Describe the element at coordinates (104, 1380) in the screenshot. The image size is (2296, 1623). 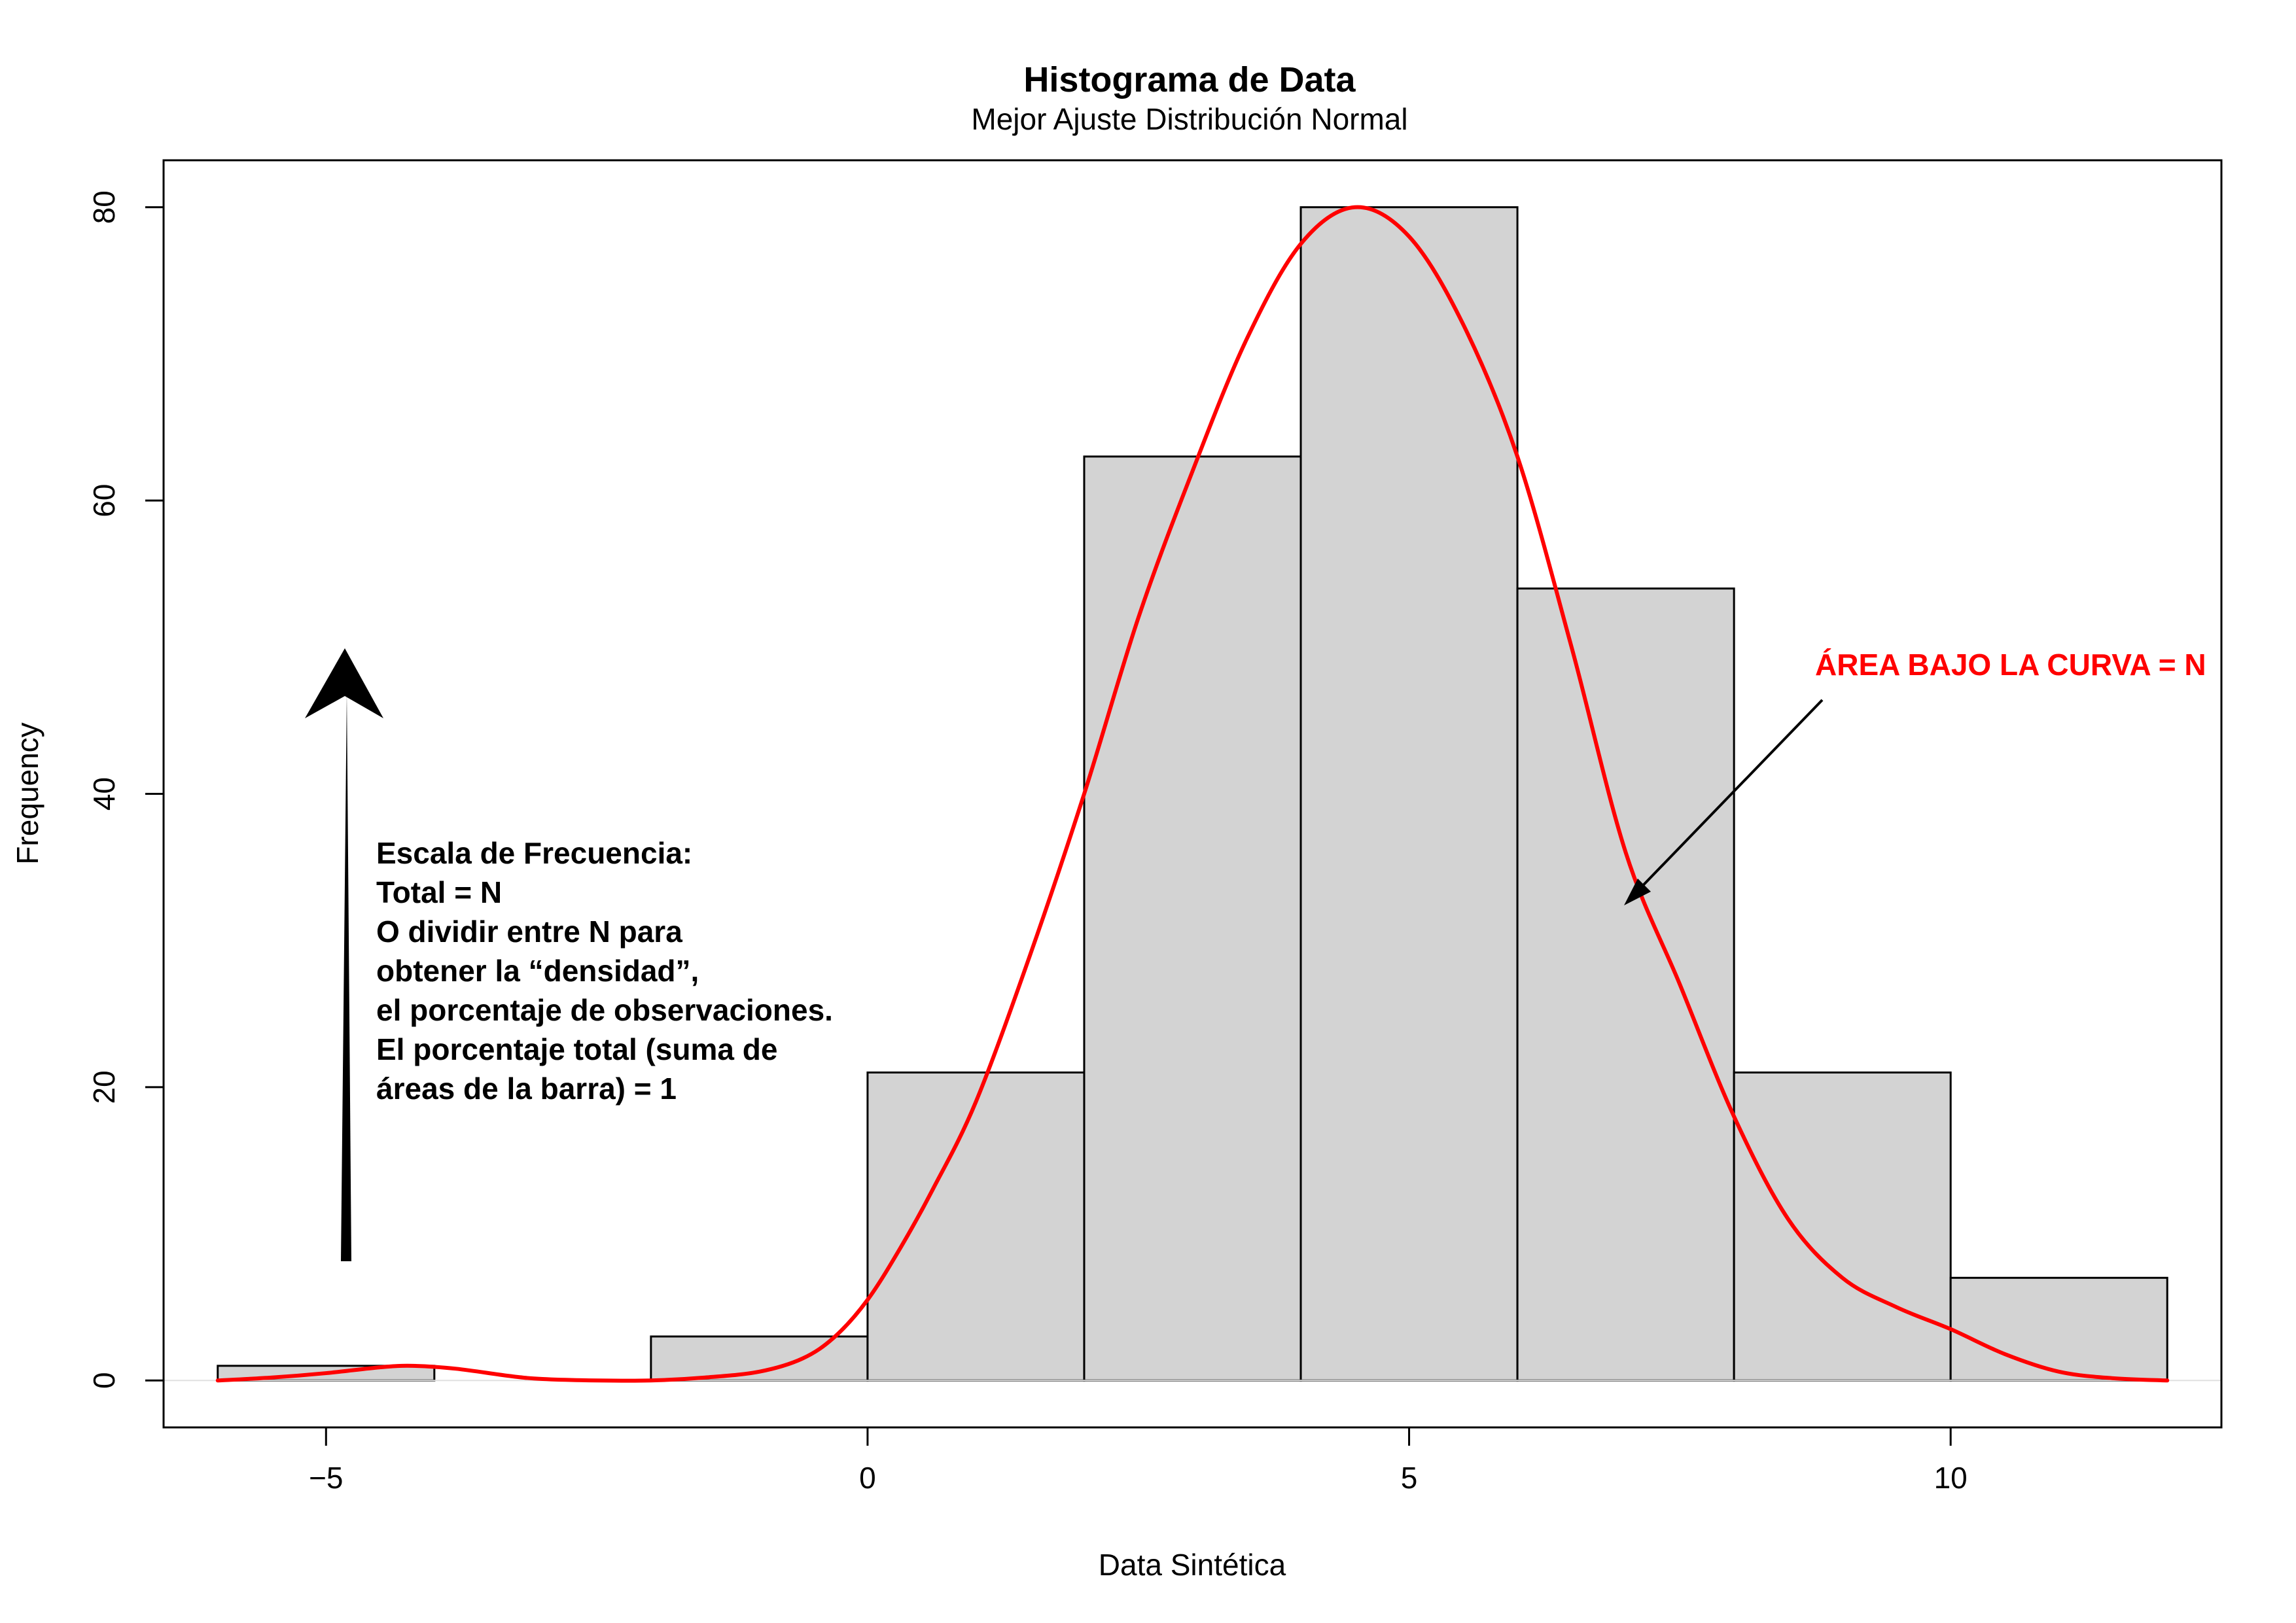
I see `y-tick-label-0: 0` at that location.